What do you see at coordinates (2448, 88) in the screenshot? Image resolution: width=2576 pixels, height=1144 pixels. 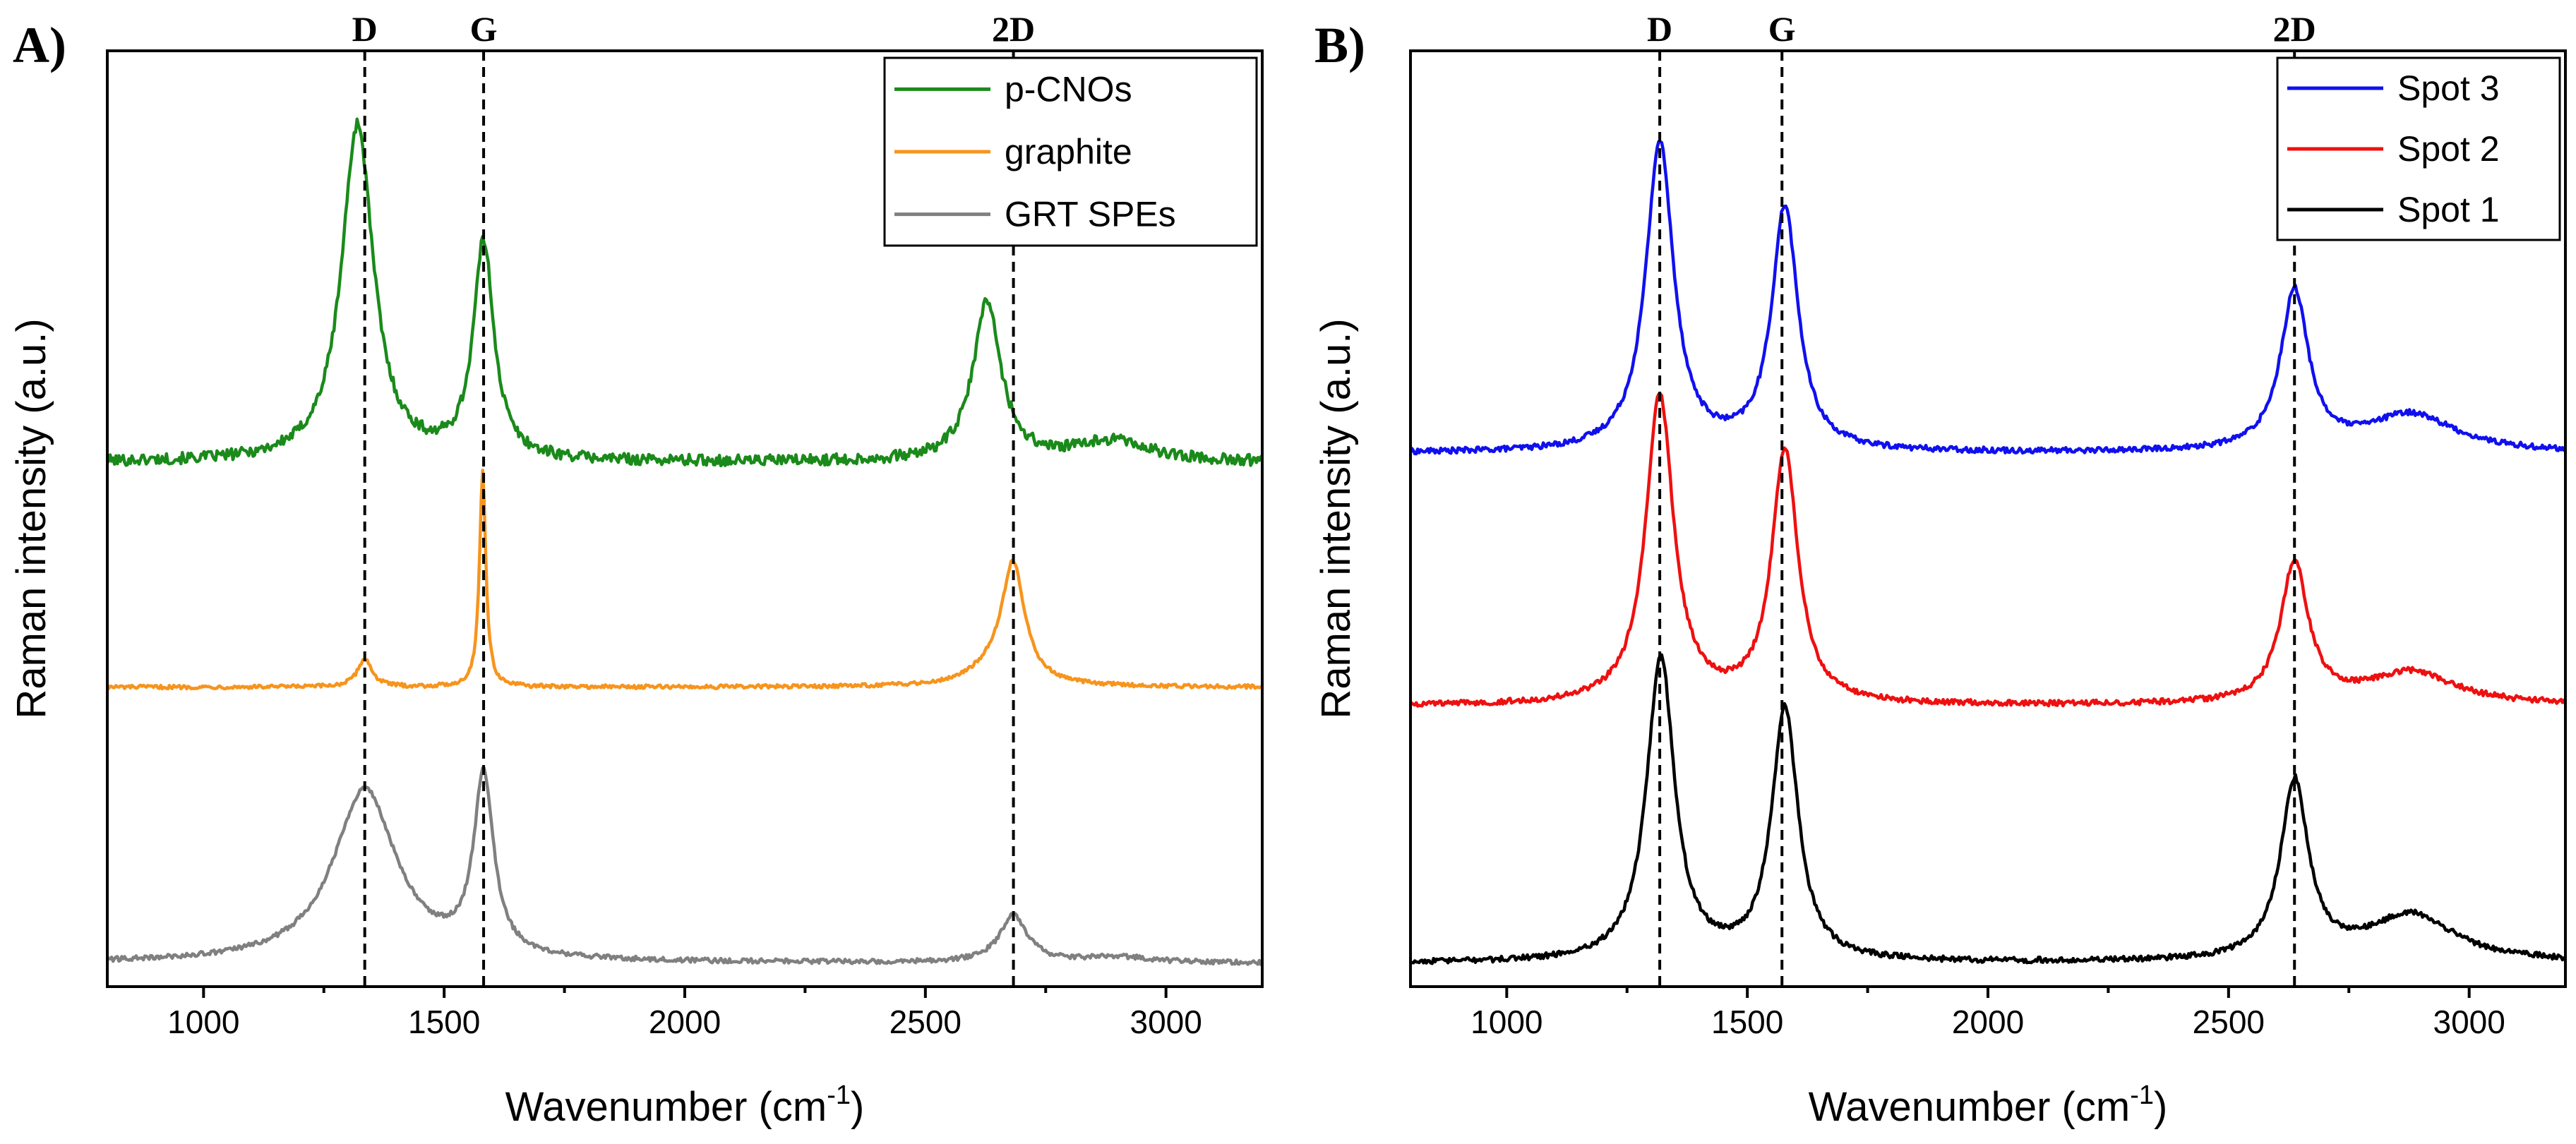 I see `legend-entry: Spot 3` at bounding box center [2448, 88].